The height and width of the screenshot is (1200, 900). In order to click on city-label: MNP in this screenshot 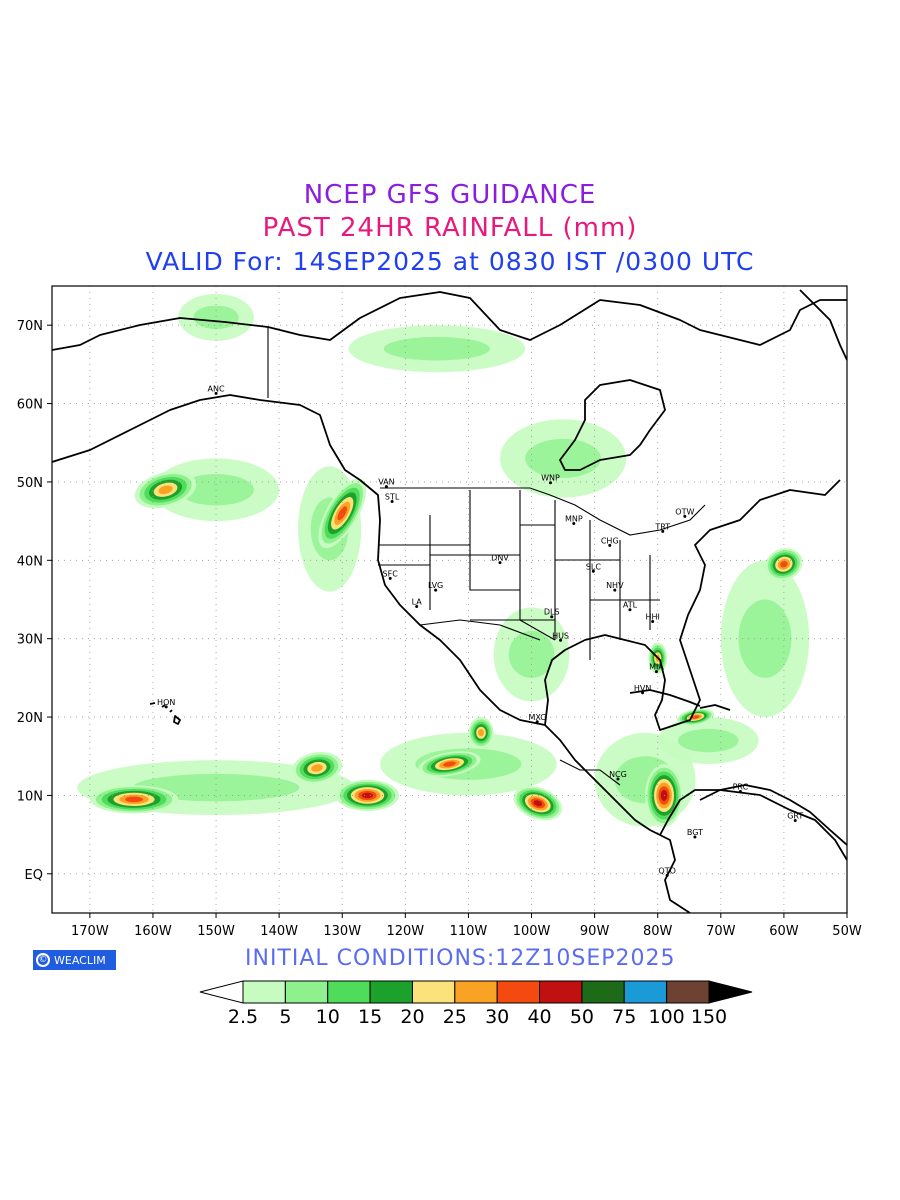, I will do `click(574, 518)`.